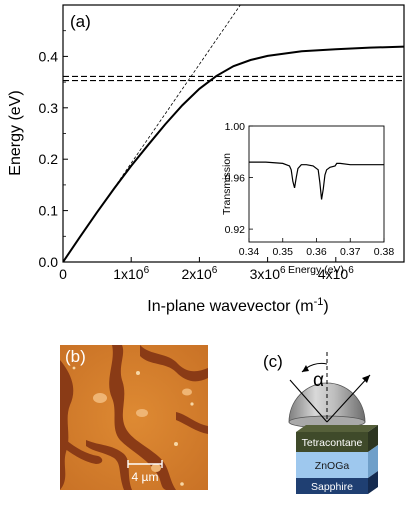  I want to click on layer-znoga-front, so click(332, 465).